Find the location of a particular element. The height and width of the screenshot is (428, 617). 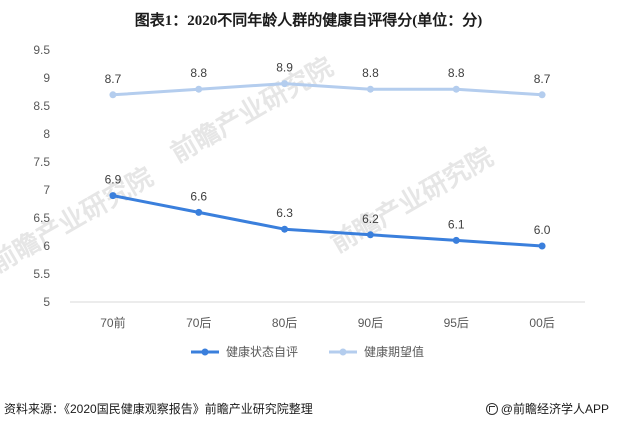

x-tick-label: 95后 is located at coordinates (456, 323).